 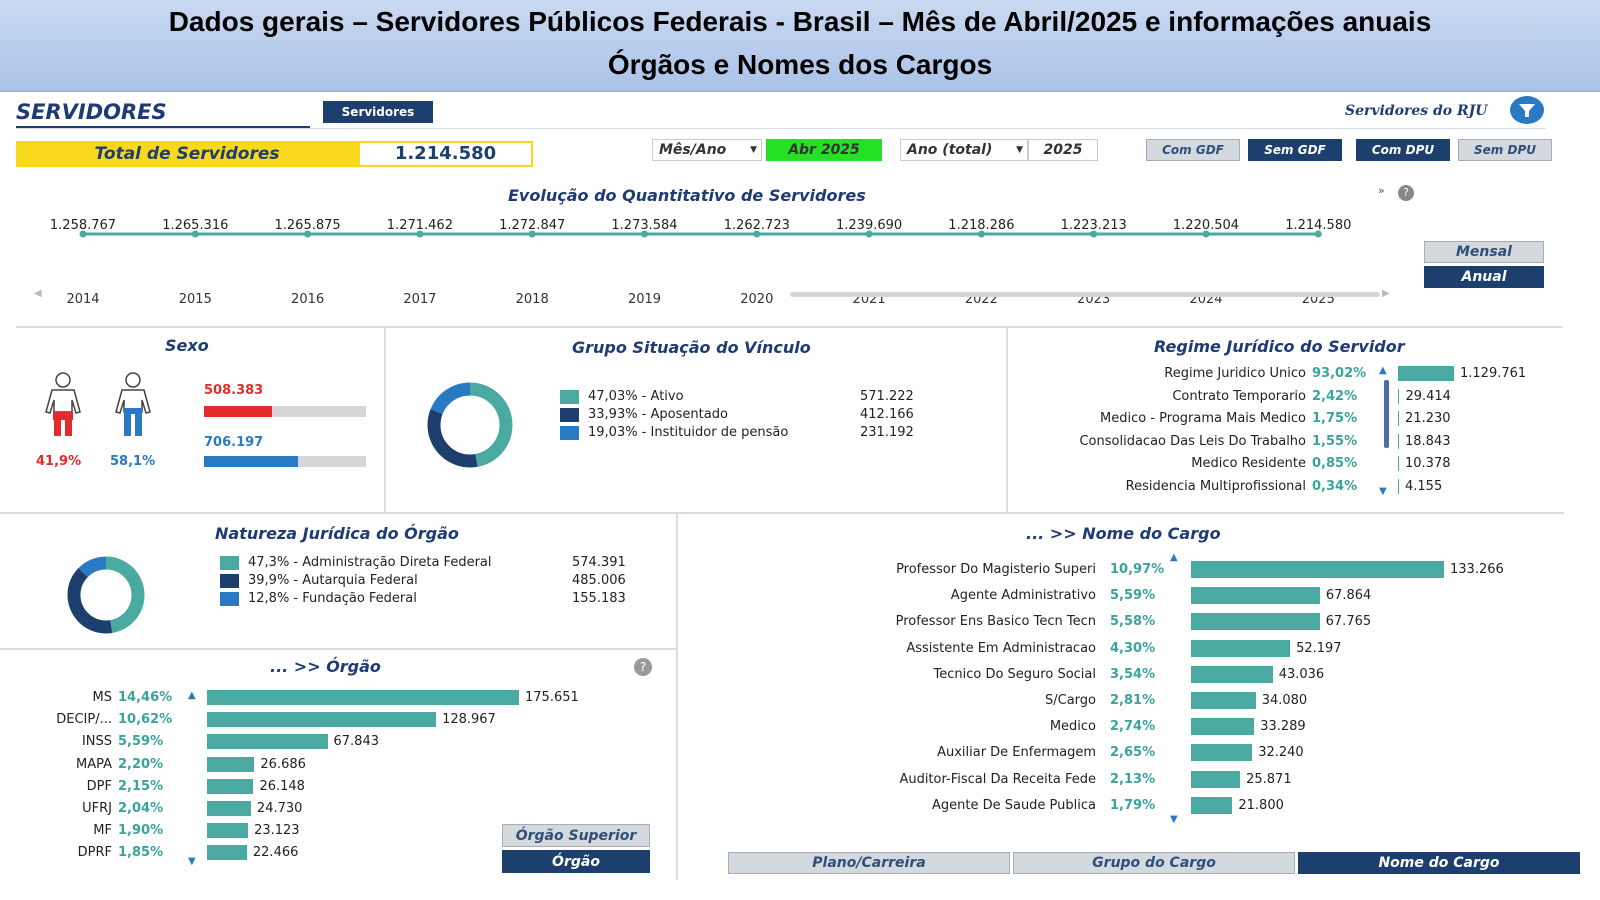 I want to click on cargo-pct: 2,81%, so click(x=1133, y=700).